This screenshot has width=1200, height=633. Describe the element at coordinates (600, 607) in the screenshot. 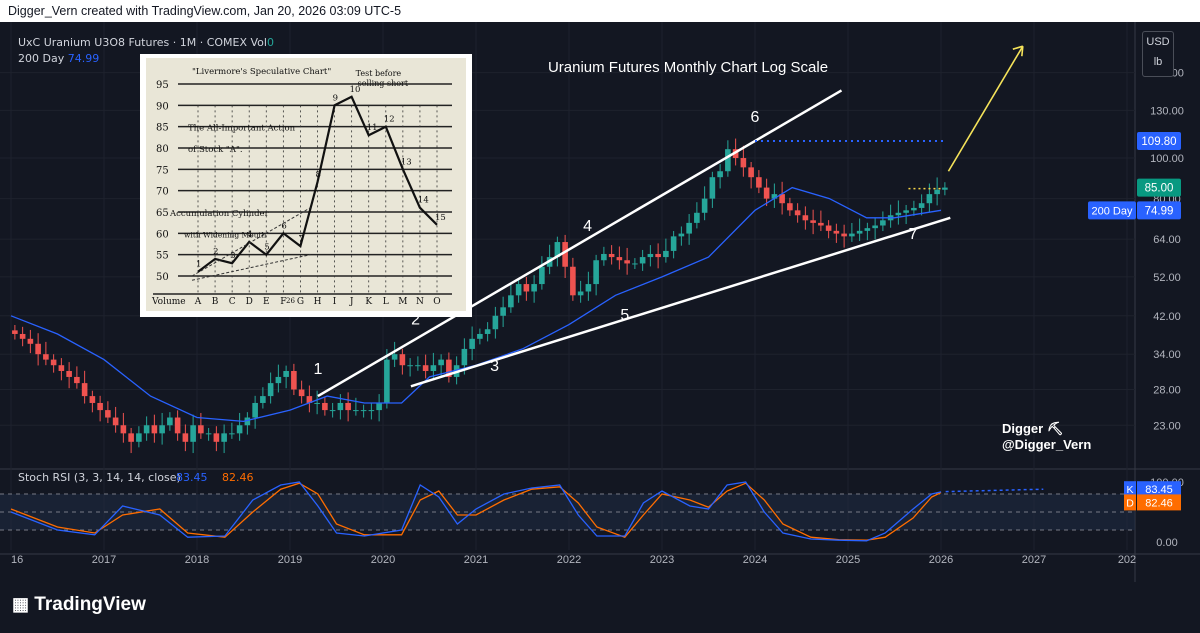

I see `footer` at that location.